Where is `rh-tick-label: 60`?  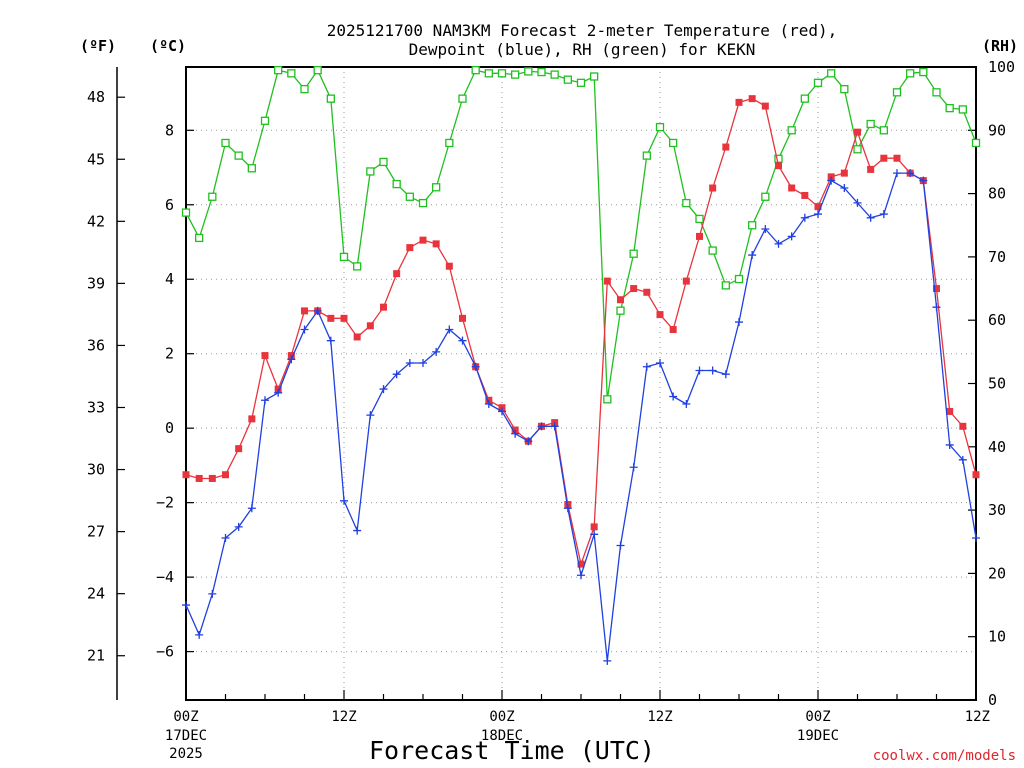 rh-tick-label: 60 is located at coordinates (997, 320).